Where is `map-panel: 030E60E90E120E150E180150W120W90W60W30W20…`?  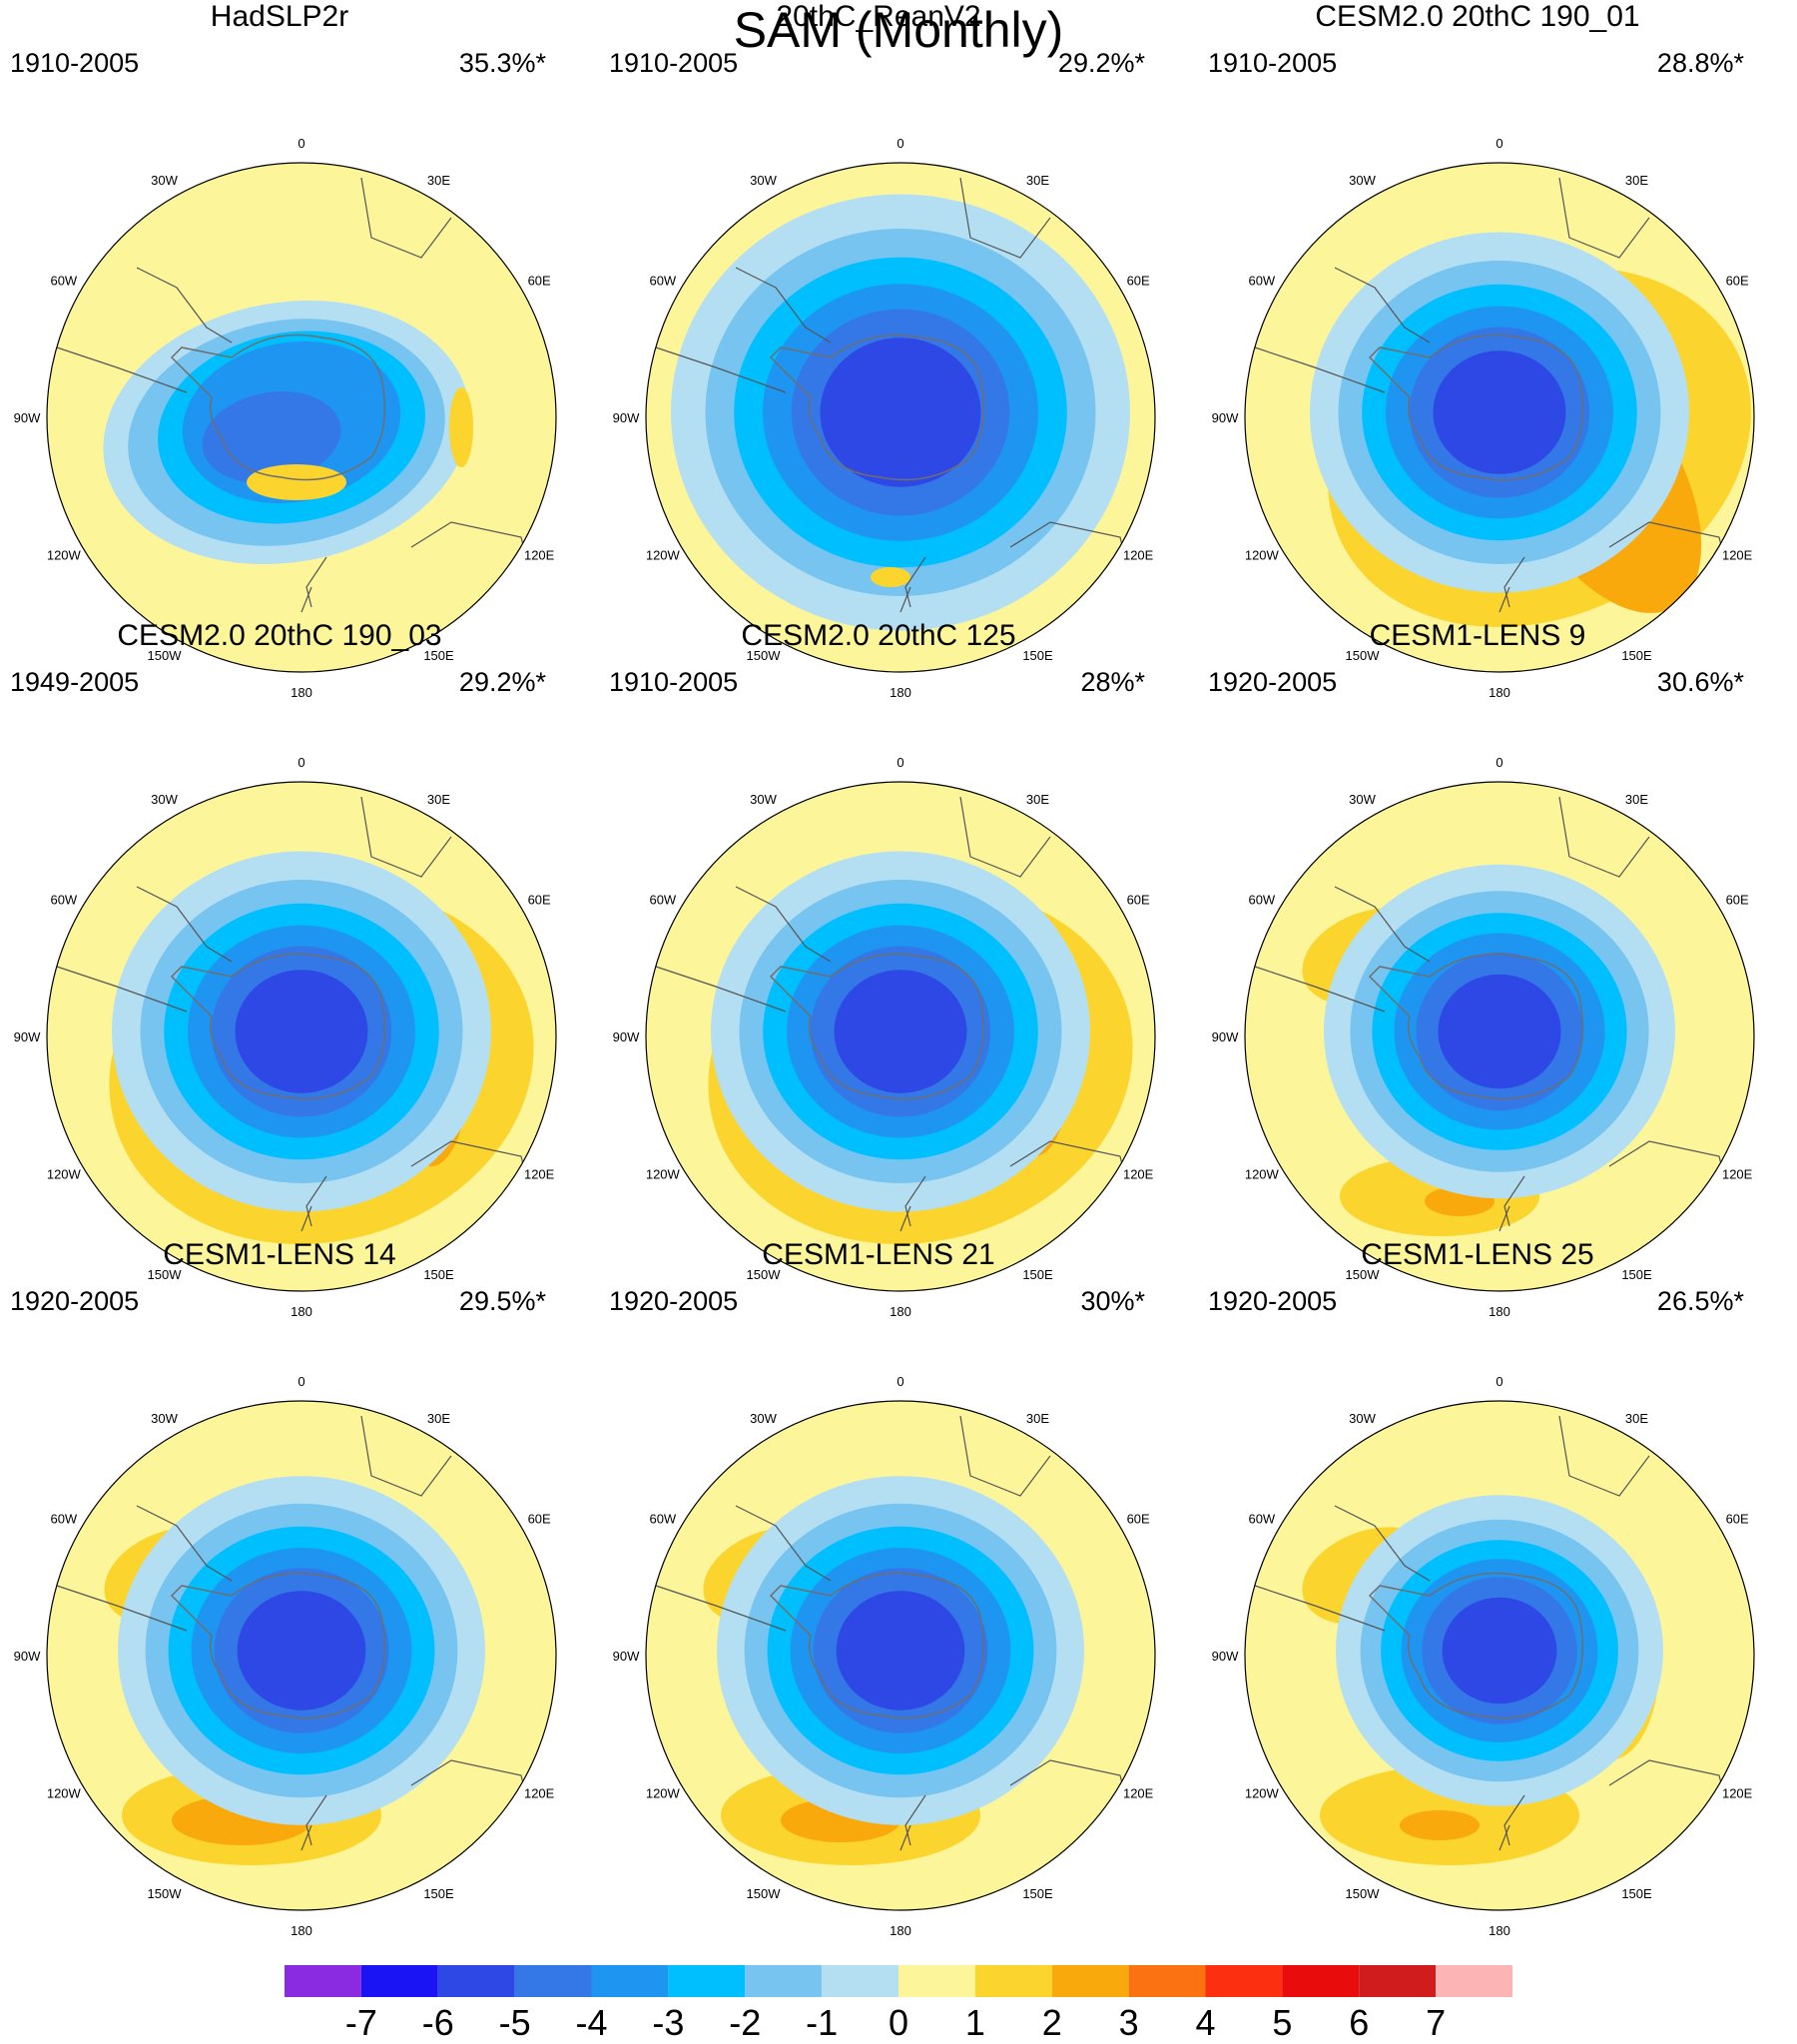 map-panel: 030E60E90E120E150E180150W120W90W60W30W20… is located at coordinates (878, 349).